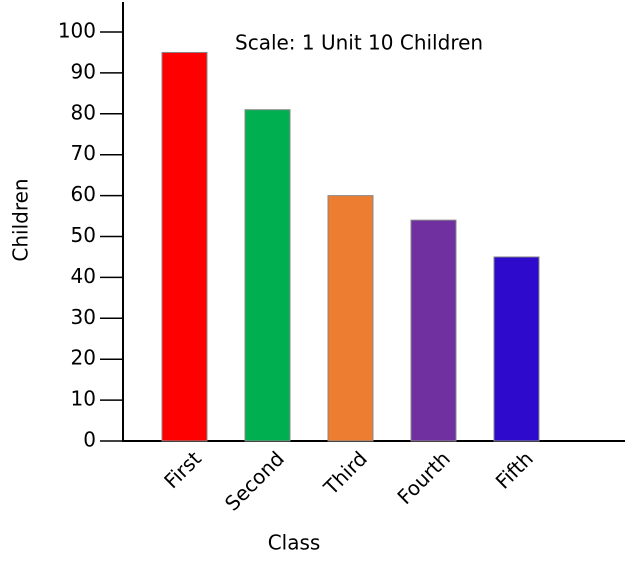  Describe the element at coordinates (83, 317) in the screenshot. I see `y-tick-label: 30` at that location.